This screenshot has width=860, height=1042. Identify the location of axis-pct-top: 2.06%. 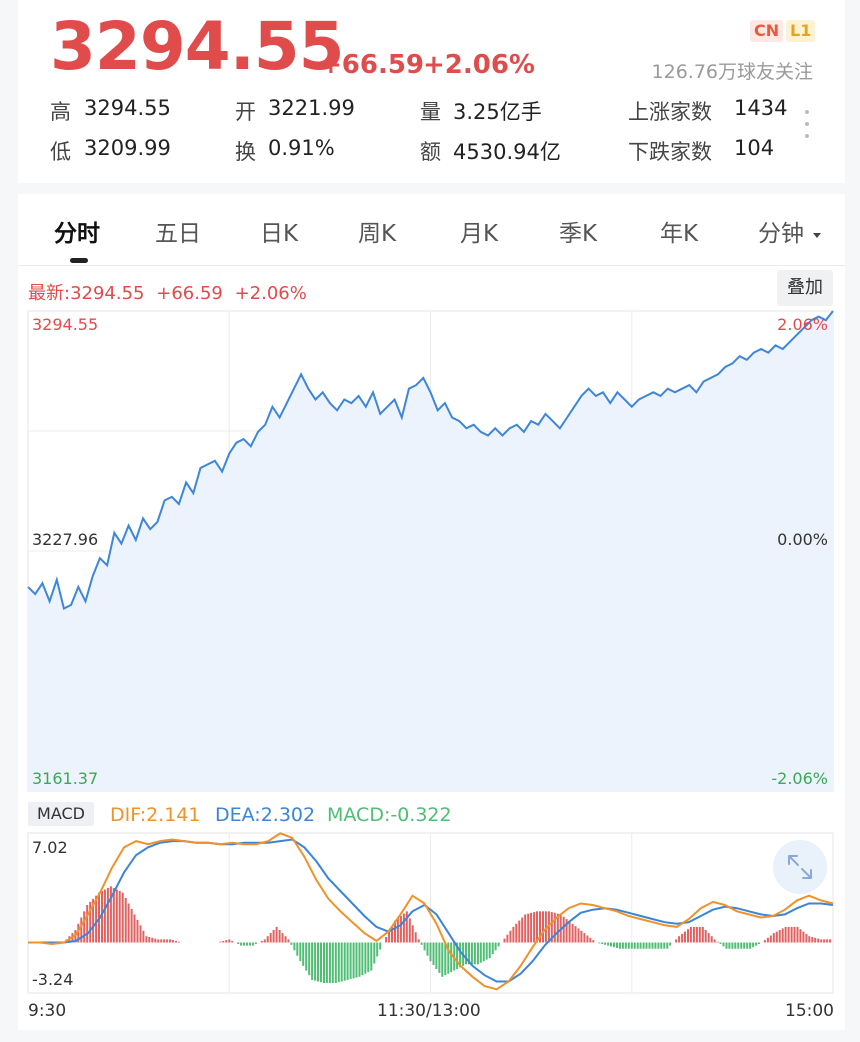
(802, 324).